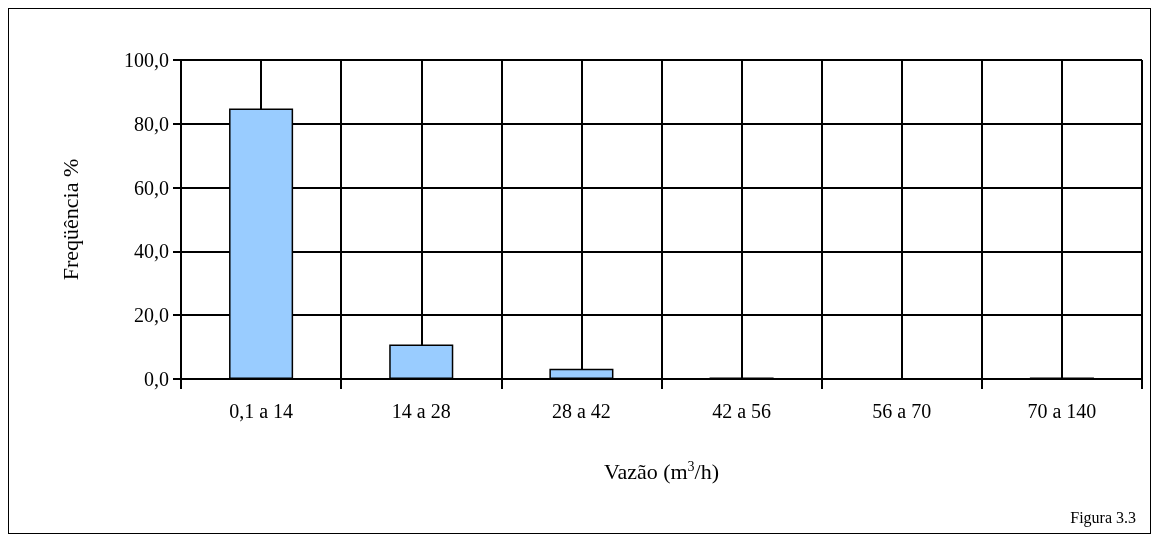  Describe the element at coordinates (1103, 517) in the screenshot. I see `text: Figura 3.3` at that location.